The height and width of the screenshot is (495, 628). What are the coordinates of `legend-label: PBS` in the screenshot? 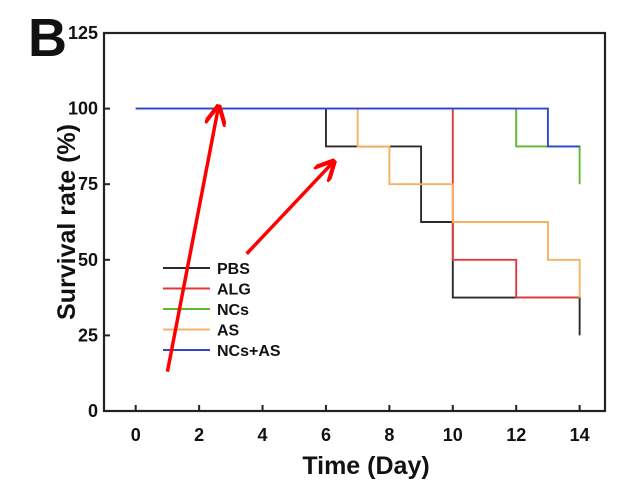 It's located at (233, 269).